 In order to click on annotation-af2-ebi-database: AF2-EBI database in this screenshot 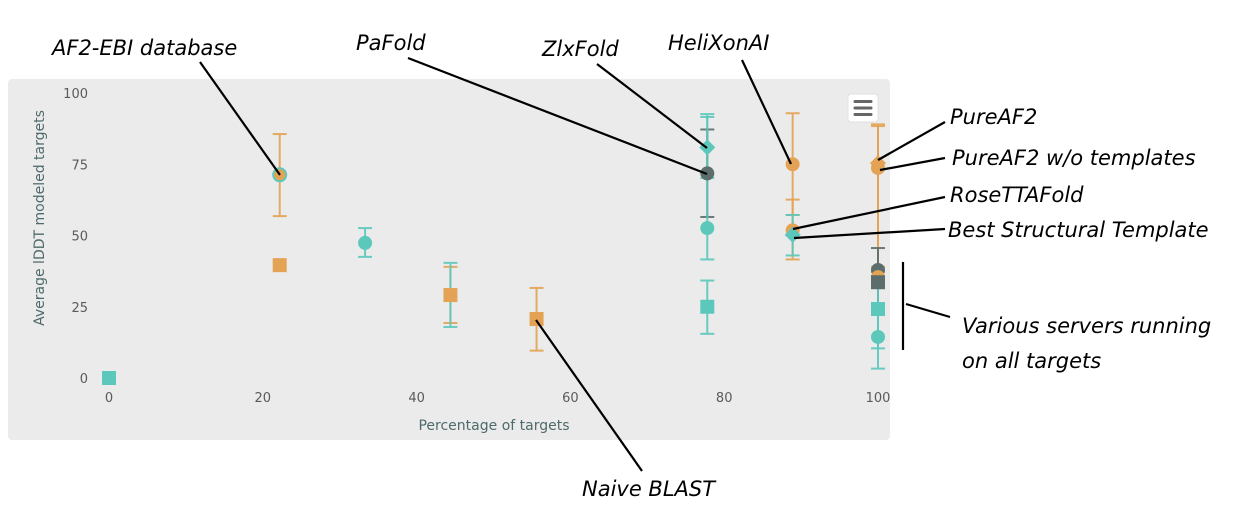, I will do `click(143, 48)`.